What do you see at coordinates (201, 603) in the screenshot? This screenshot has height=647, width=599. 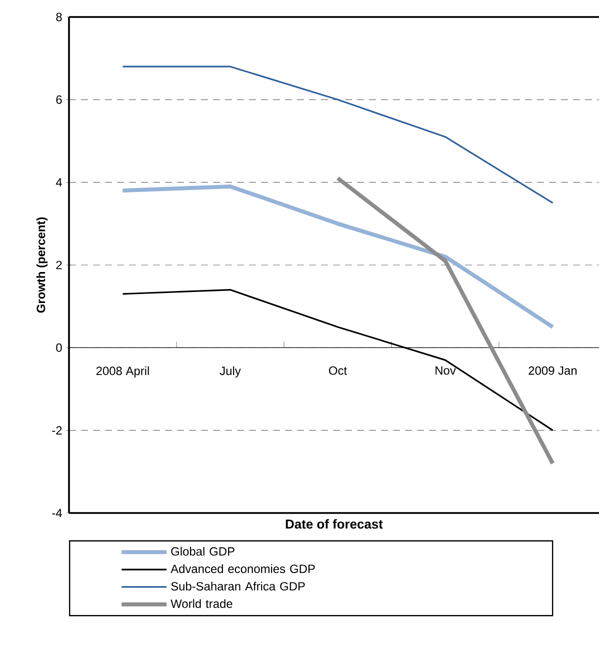 I see `legend-label: World trade` at bounding box center [201, 603].